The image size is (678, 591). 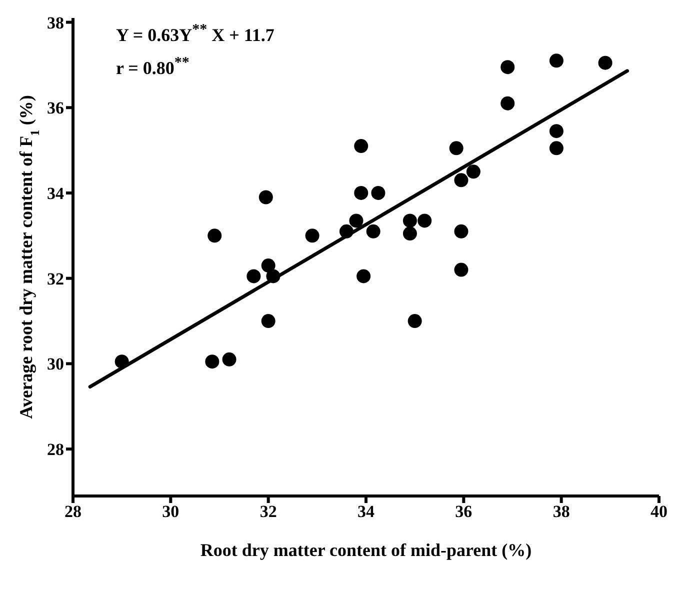 What do you see at coordinates (153, 67) in the screenshot?
I see `annotation: r = 0.80$^{**}$` at bounding box center [153, 67].